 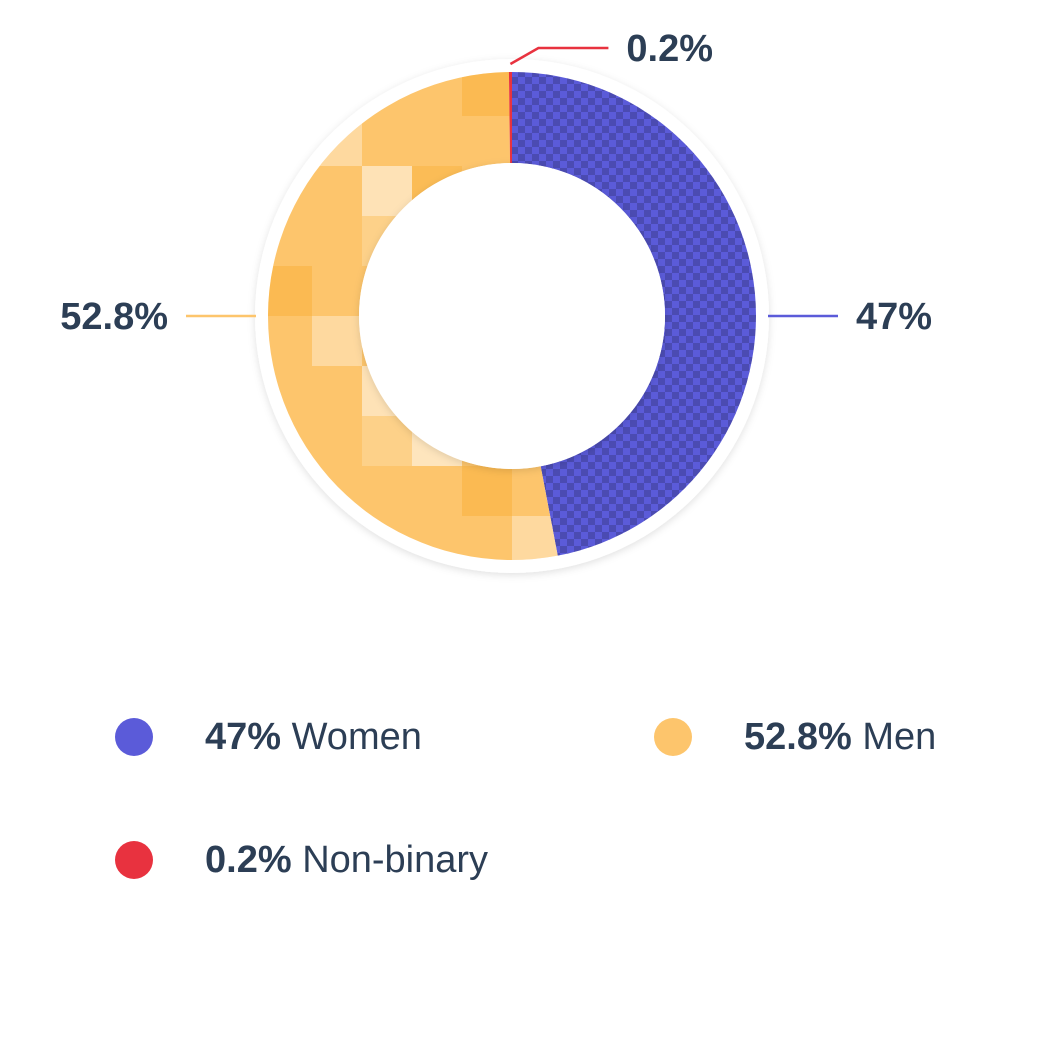 What do you see at coordinates (798, 737) in the screenshot?
I see `legend-value: 52.8%` at bounding box center [798, 737].